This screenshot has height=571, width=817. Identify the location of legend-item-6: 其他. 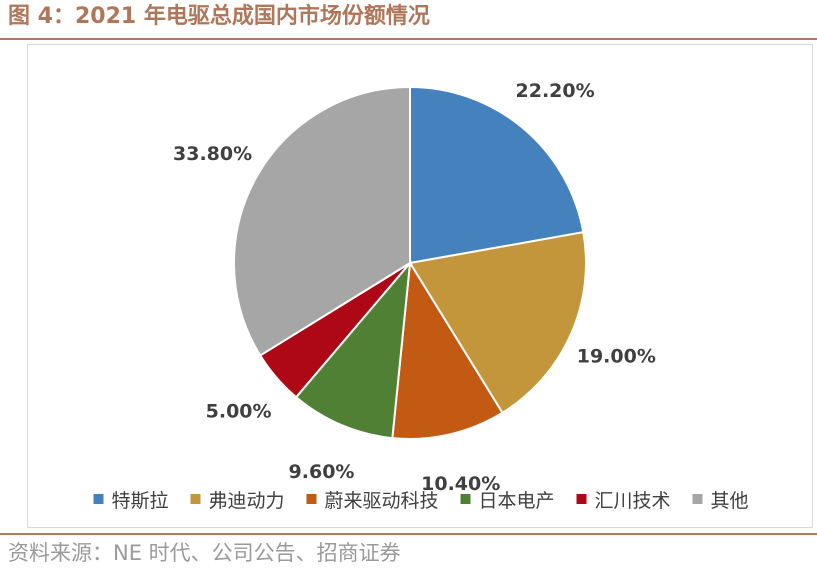
(720, 501).